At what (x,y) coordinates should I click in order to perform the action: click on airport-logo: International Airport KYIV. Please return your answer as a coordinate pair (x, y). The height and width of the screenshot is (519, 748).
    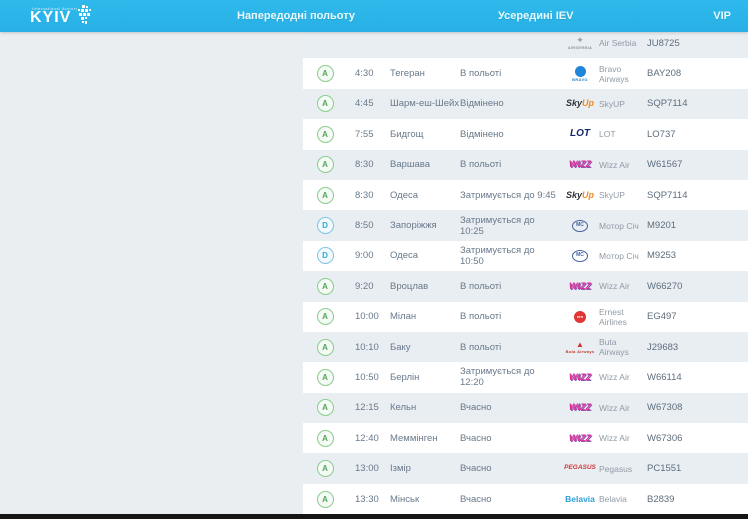
    Looking at the image, I should click on (61, 16).